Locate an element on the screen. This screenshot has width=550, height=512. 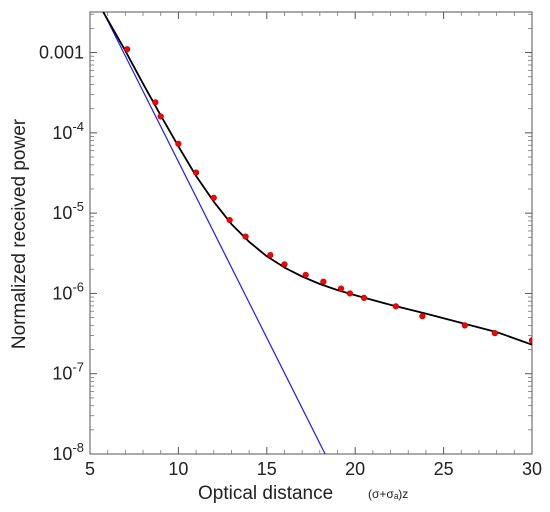
y-tick-label: 10⁻⁸ is located at coordinates (68, 452).